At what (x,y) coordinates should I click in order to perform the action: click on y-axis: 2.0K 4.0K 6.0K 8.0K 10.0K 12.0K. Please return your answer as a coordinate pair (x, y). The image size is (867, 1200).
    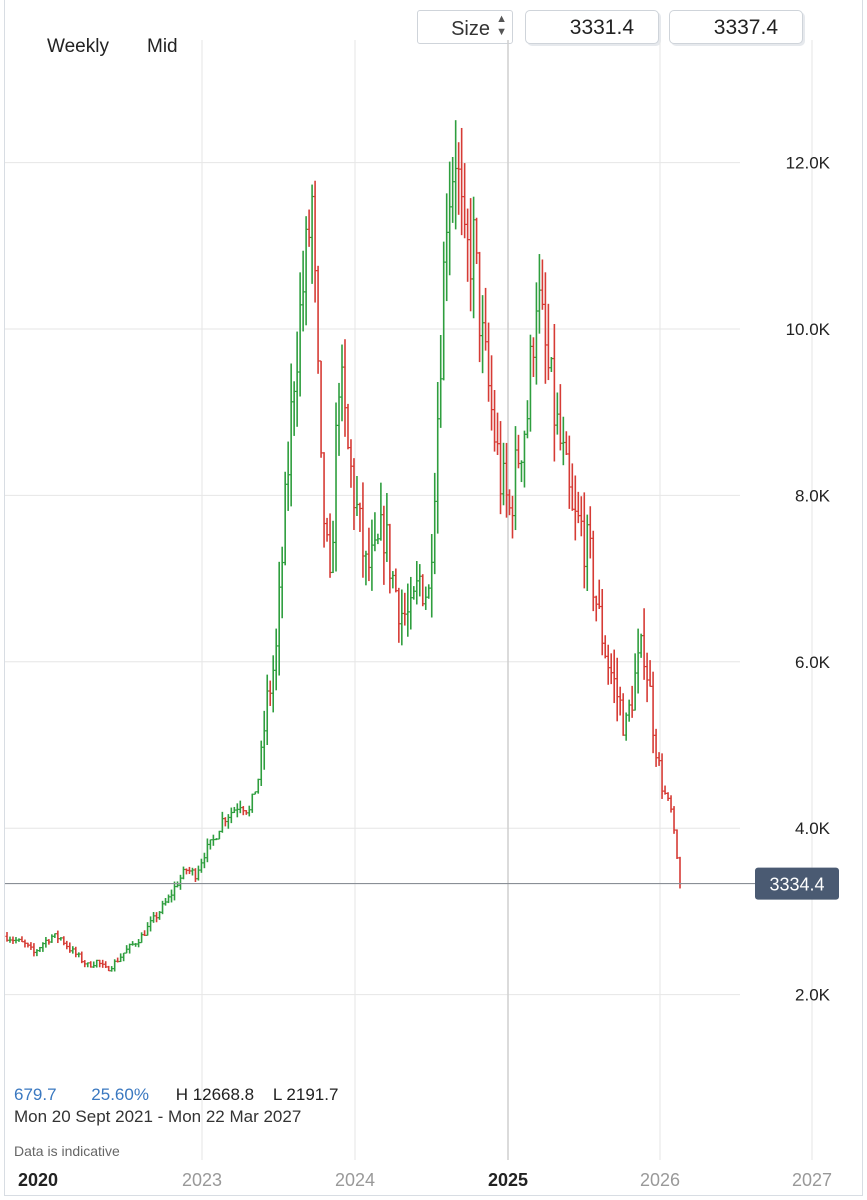
    Looking at the image, I should click on (808, 579).